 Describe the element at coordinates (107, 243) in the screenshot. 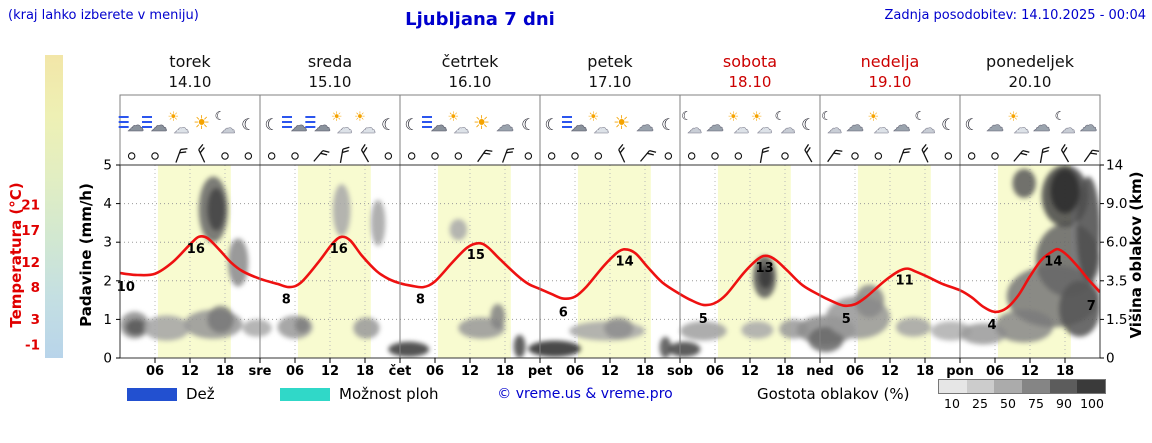

I see `precip-tick-label: 3` at that location.